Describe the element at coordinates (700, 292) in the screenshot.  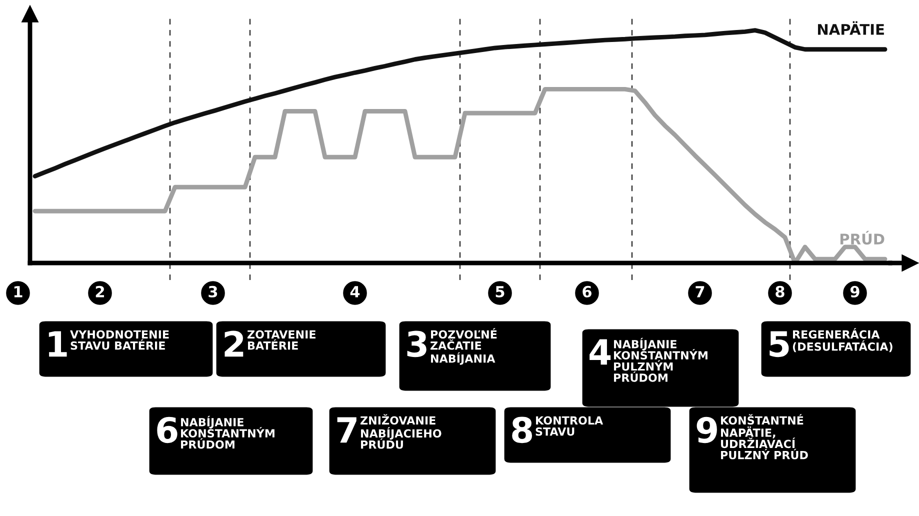
I see `text: 7` at that location.